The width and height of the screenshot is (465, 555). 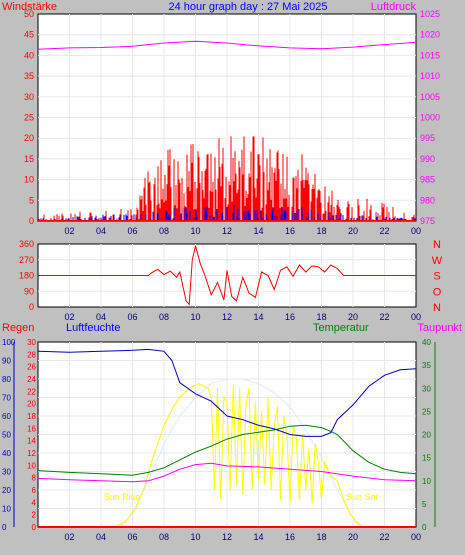 I want to click on rain-y-tick: 22, so click(x=31, y=391).